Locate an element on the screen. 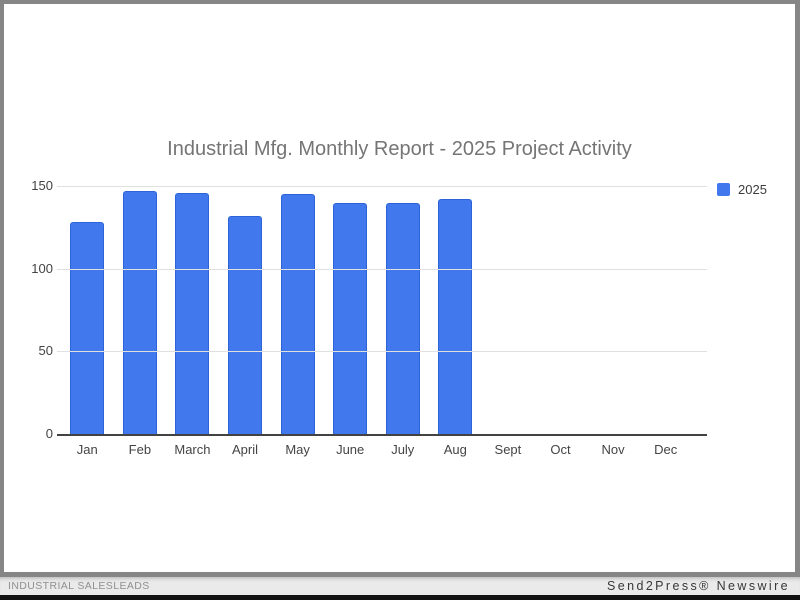  x-axis-label: Aug is located at coordinates (455, 449).